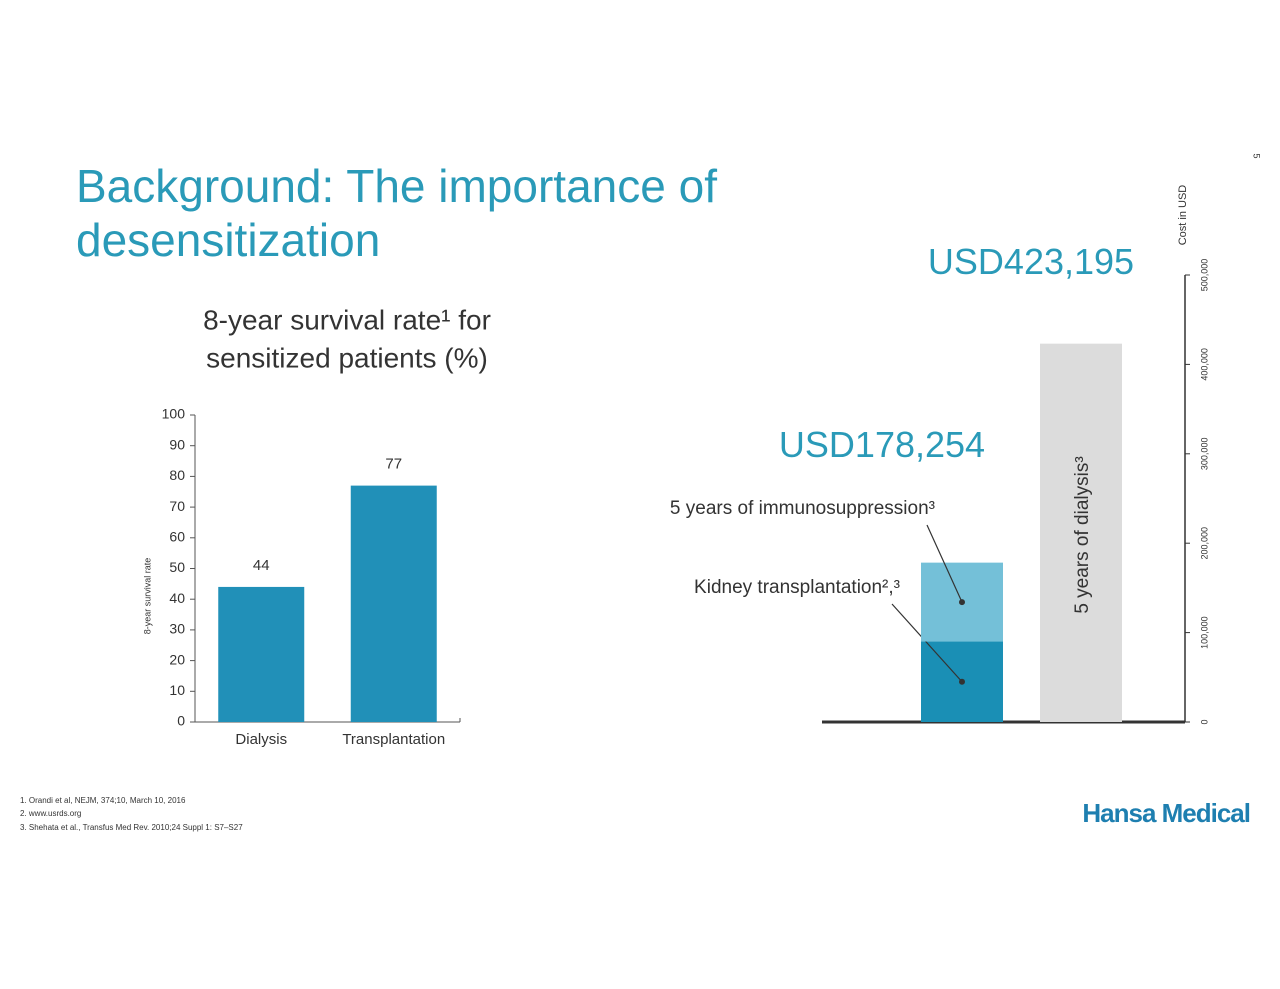 This screenshot has width=1280, height=989. I want to click on slide-title: Background: The importance of, so click(396, 186).